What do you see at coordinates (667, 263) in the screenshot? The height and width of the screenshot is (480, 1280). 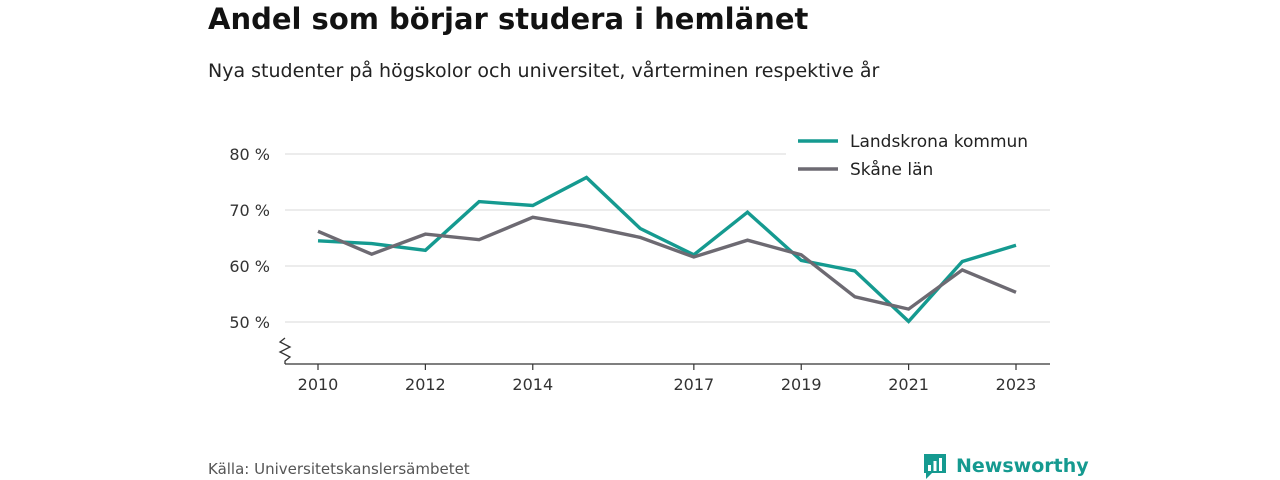 I see `series-line-sk-ne-l-n` at bounding box center [667, 263].